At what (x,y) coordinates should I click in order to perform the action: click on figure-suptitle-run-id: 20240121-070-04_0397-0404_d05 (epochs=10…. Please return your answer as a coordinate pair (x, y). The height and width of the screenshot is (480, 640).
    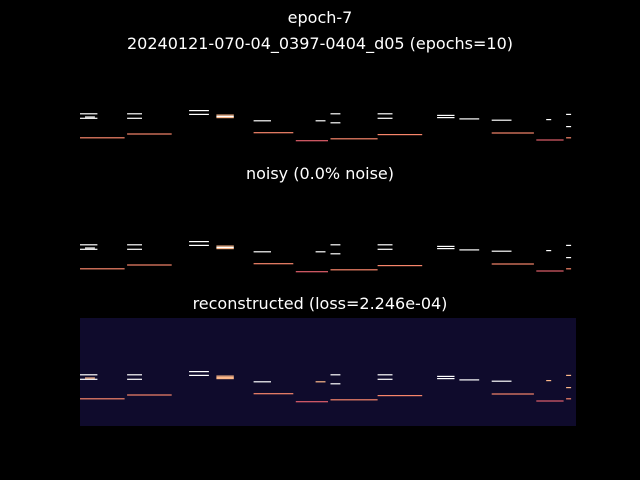
    Looking at the image, I should click on (319, 43).